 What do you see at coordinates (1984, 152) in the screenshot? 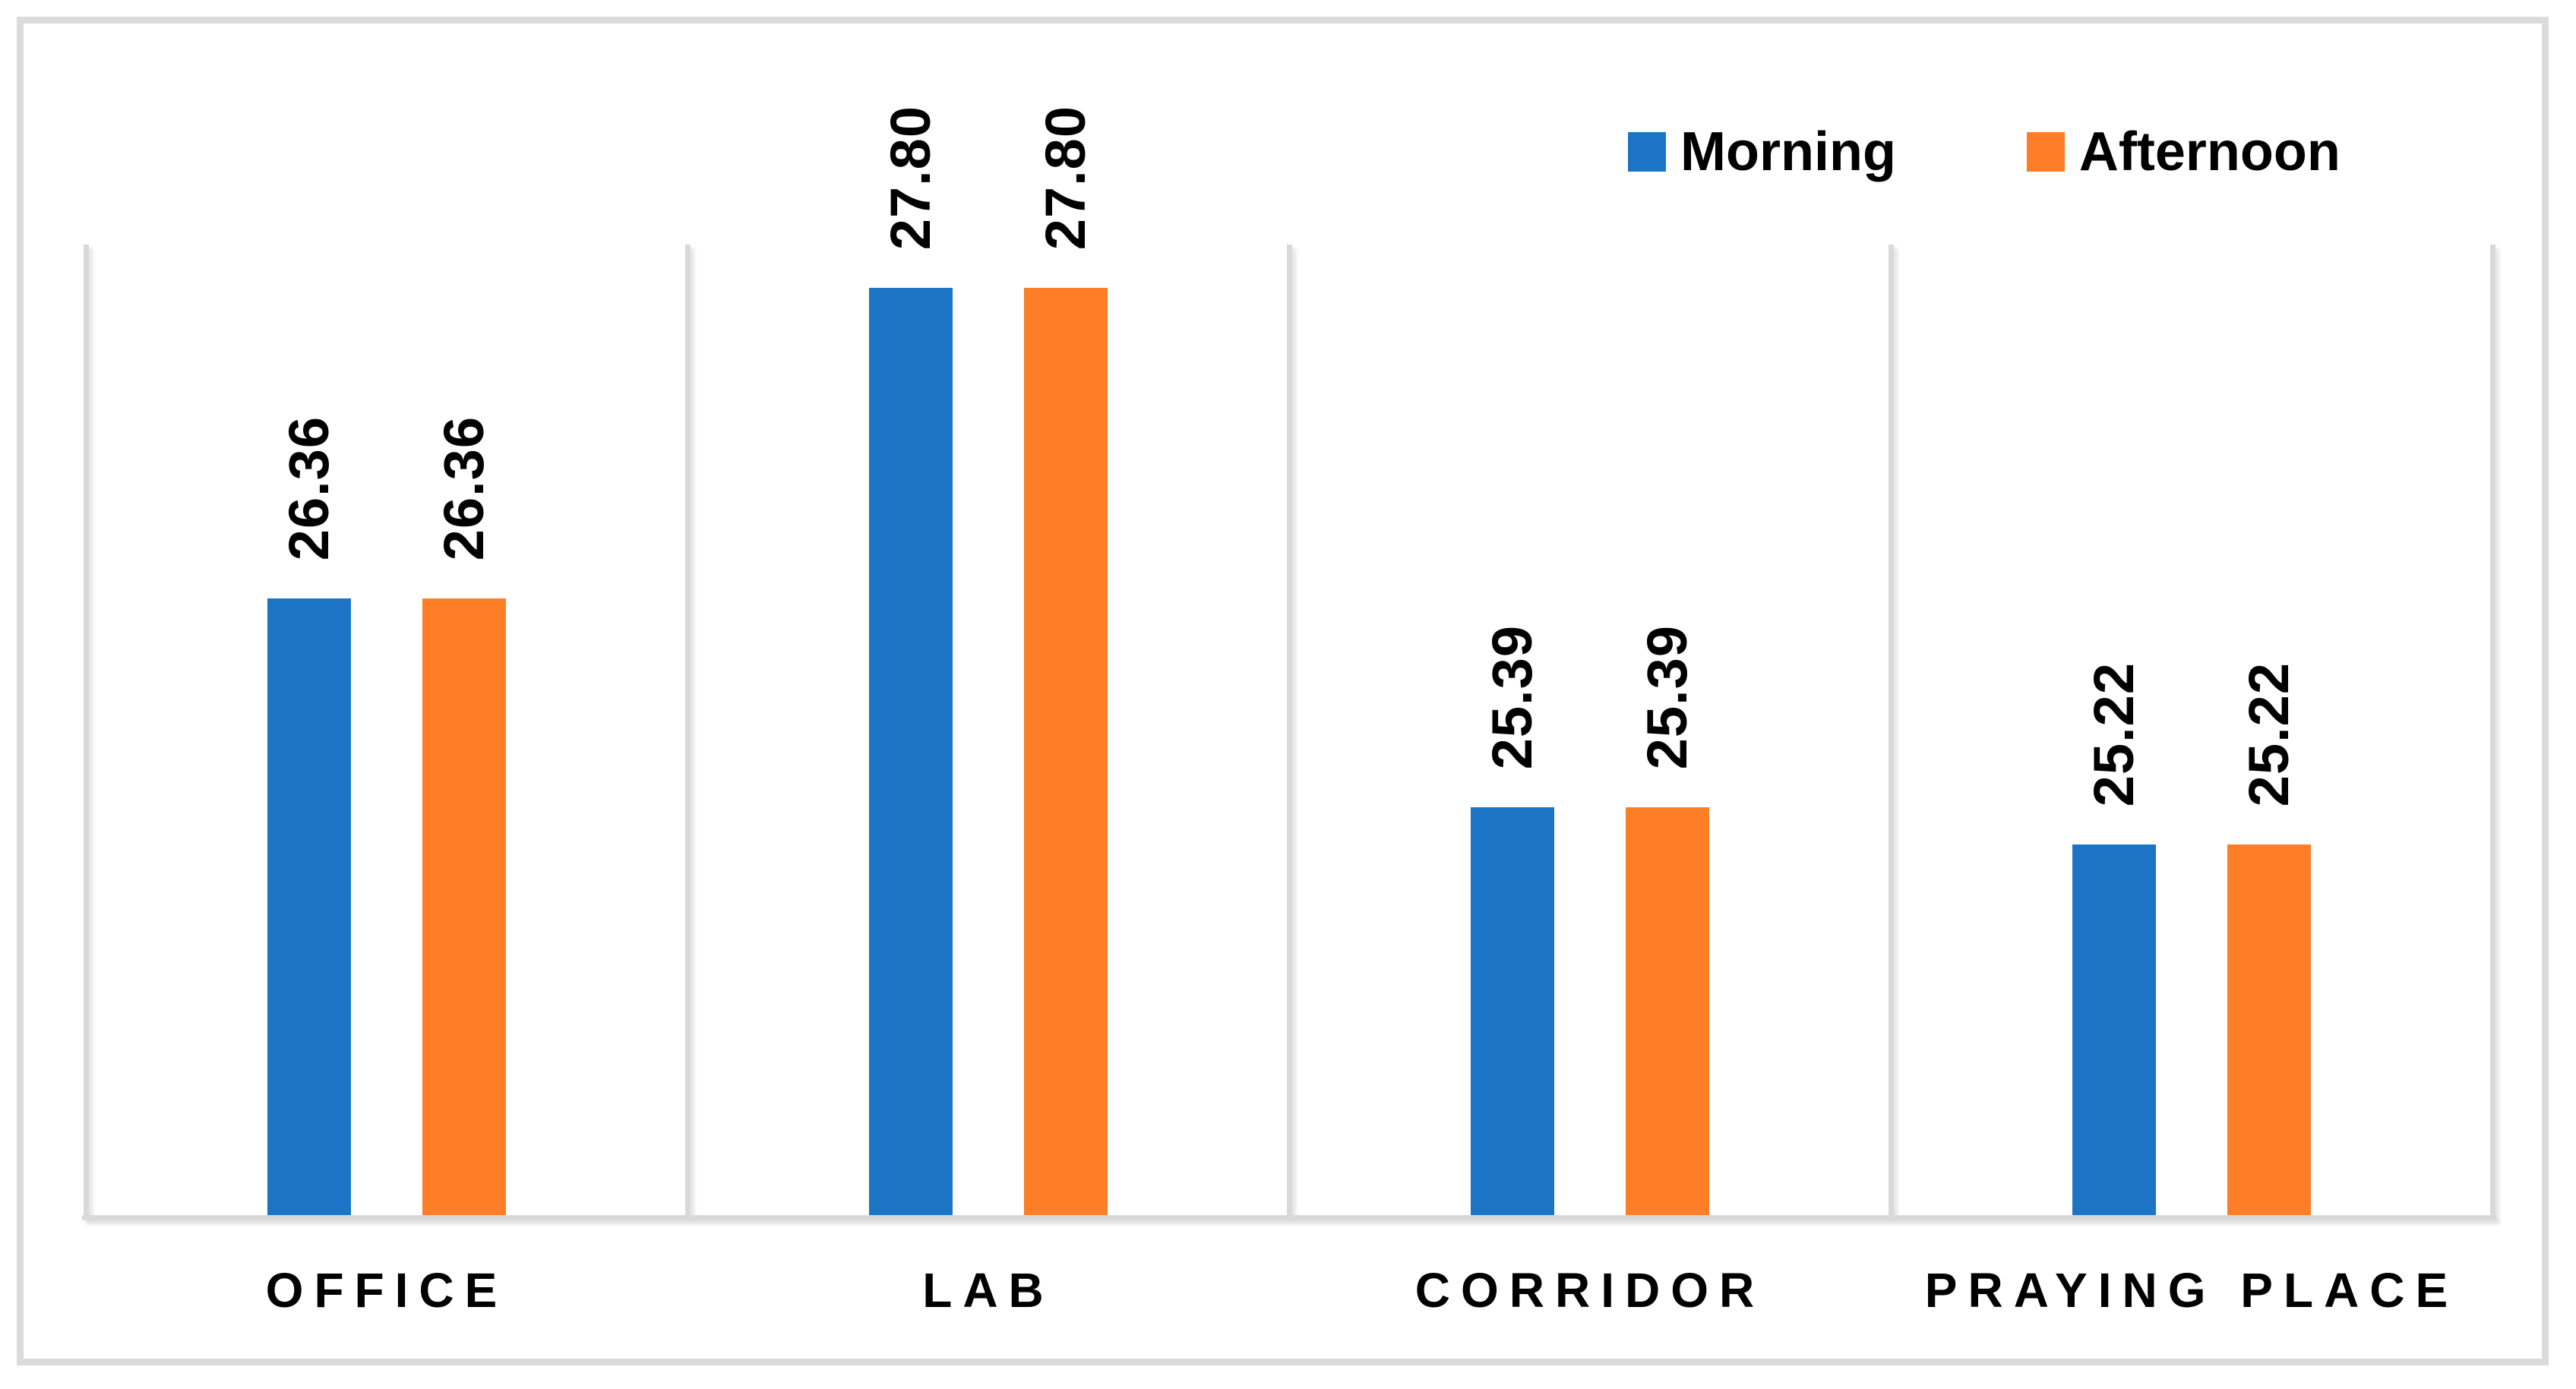
I see `chart-legend: Morning Afternoon` at bounding box center [1984, 152].